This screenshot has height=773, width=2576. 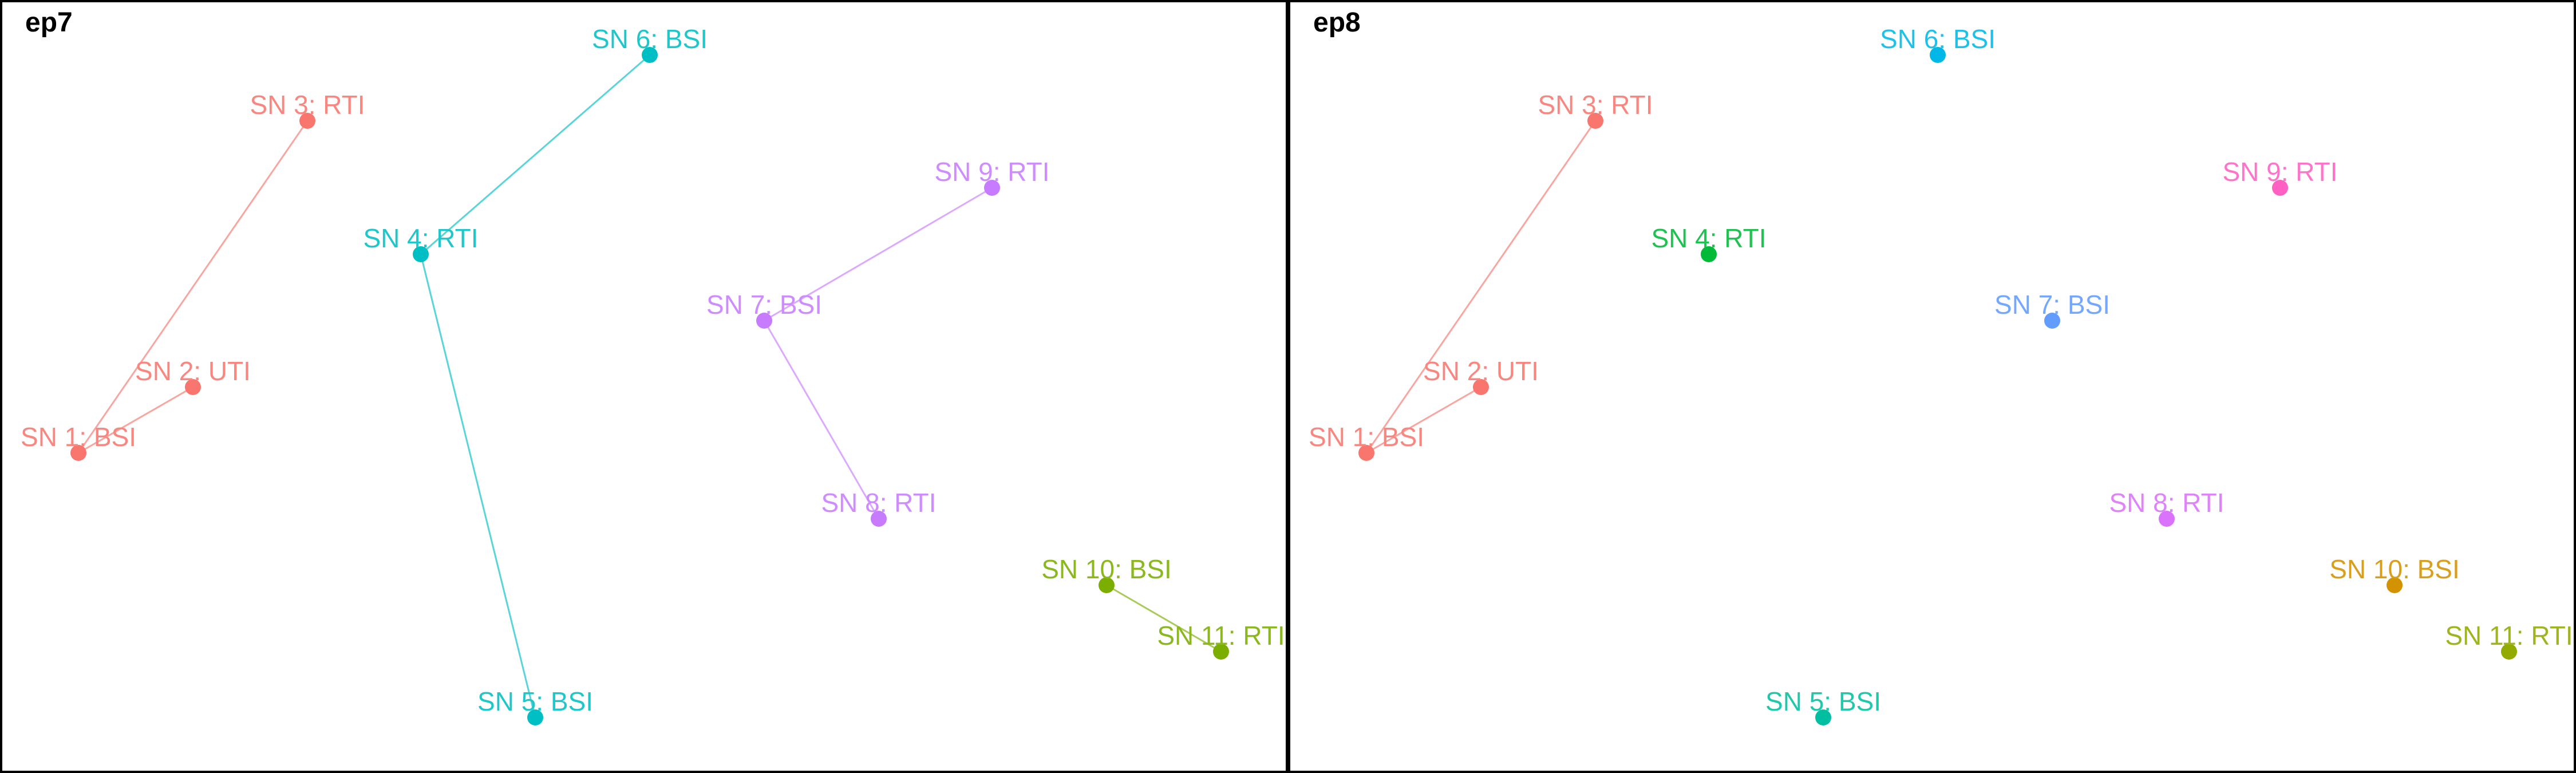 I want to click on edge-sn4-sn6, so click(x=535, y=154).